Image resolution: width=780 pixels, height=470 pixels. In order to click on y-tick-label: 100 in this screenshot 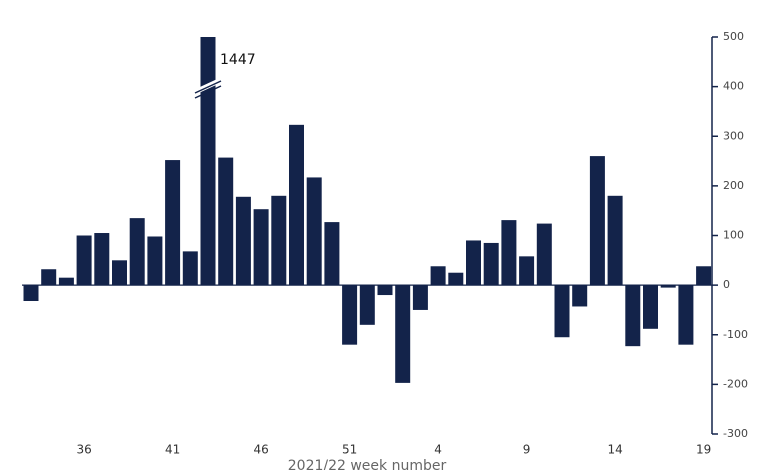, I will do `click(733, 235)`.